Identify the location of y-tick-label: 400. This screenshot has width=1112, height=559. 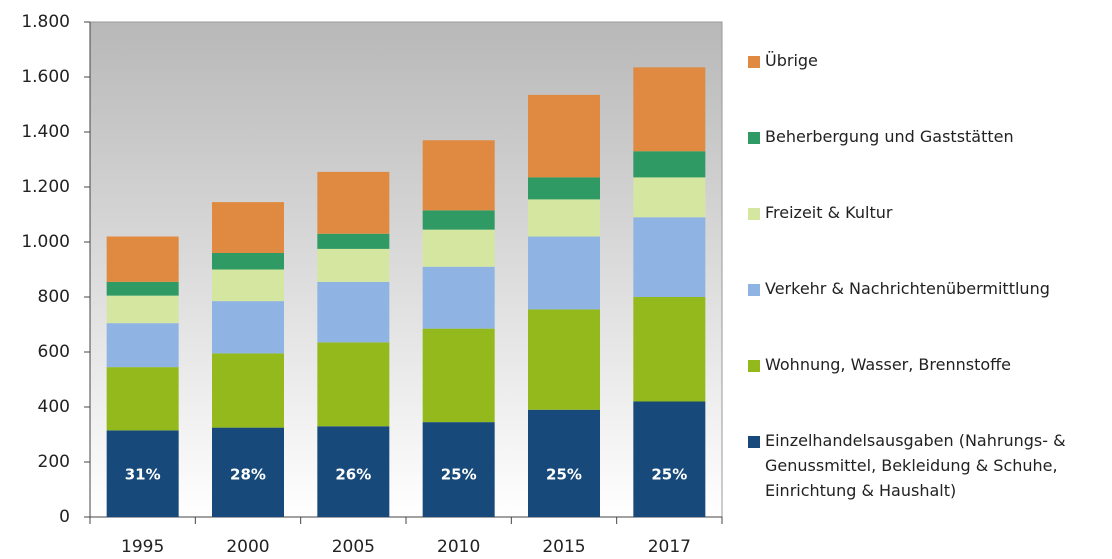
(54, 407).